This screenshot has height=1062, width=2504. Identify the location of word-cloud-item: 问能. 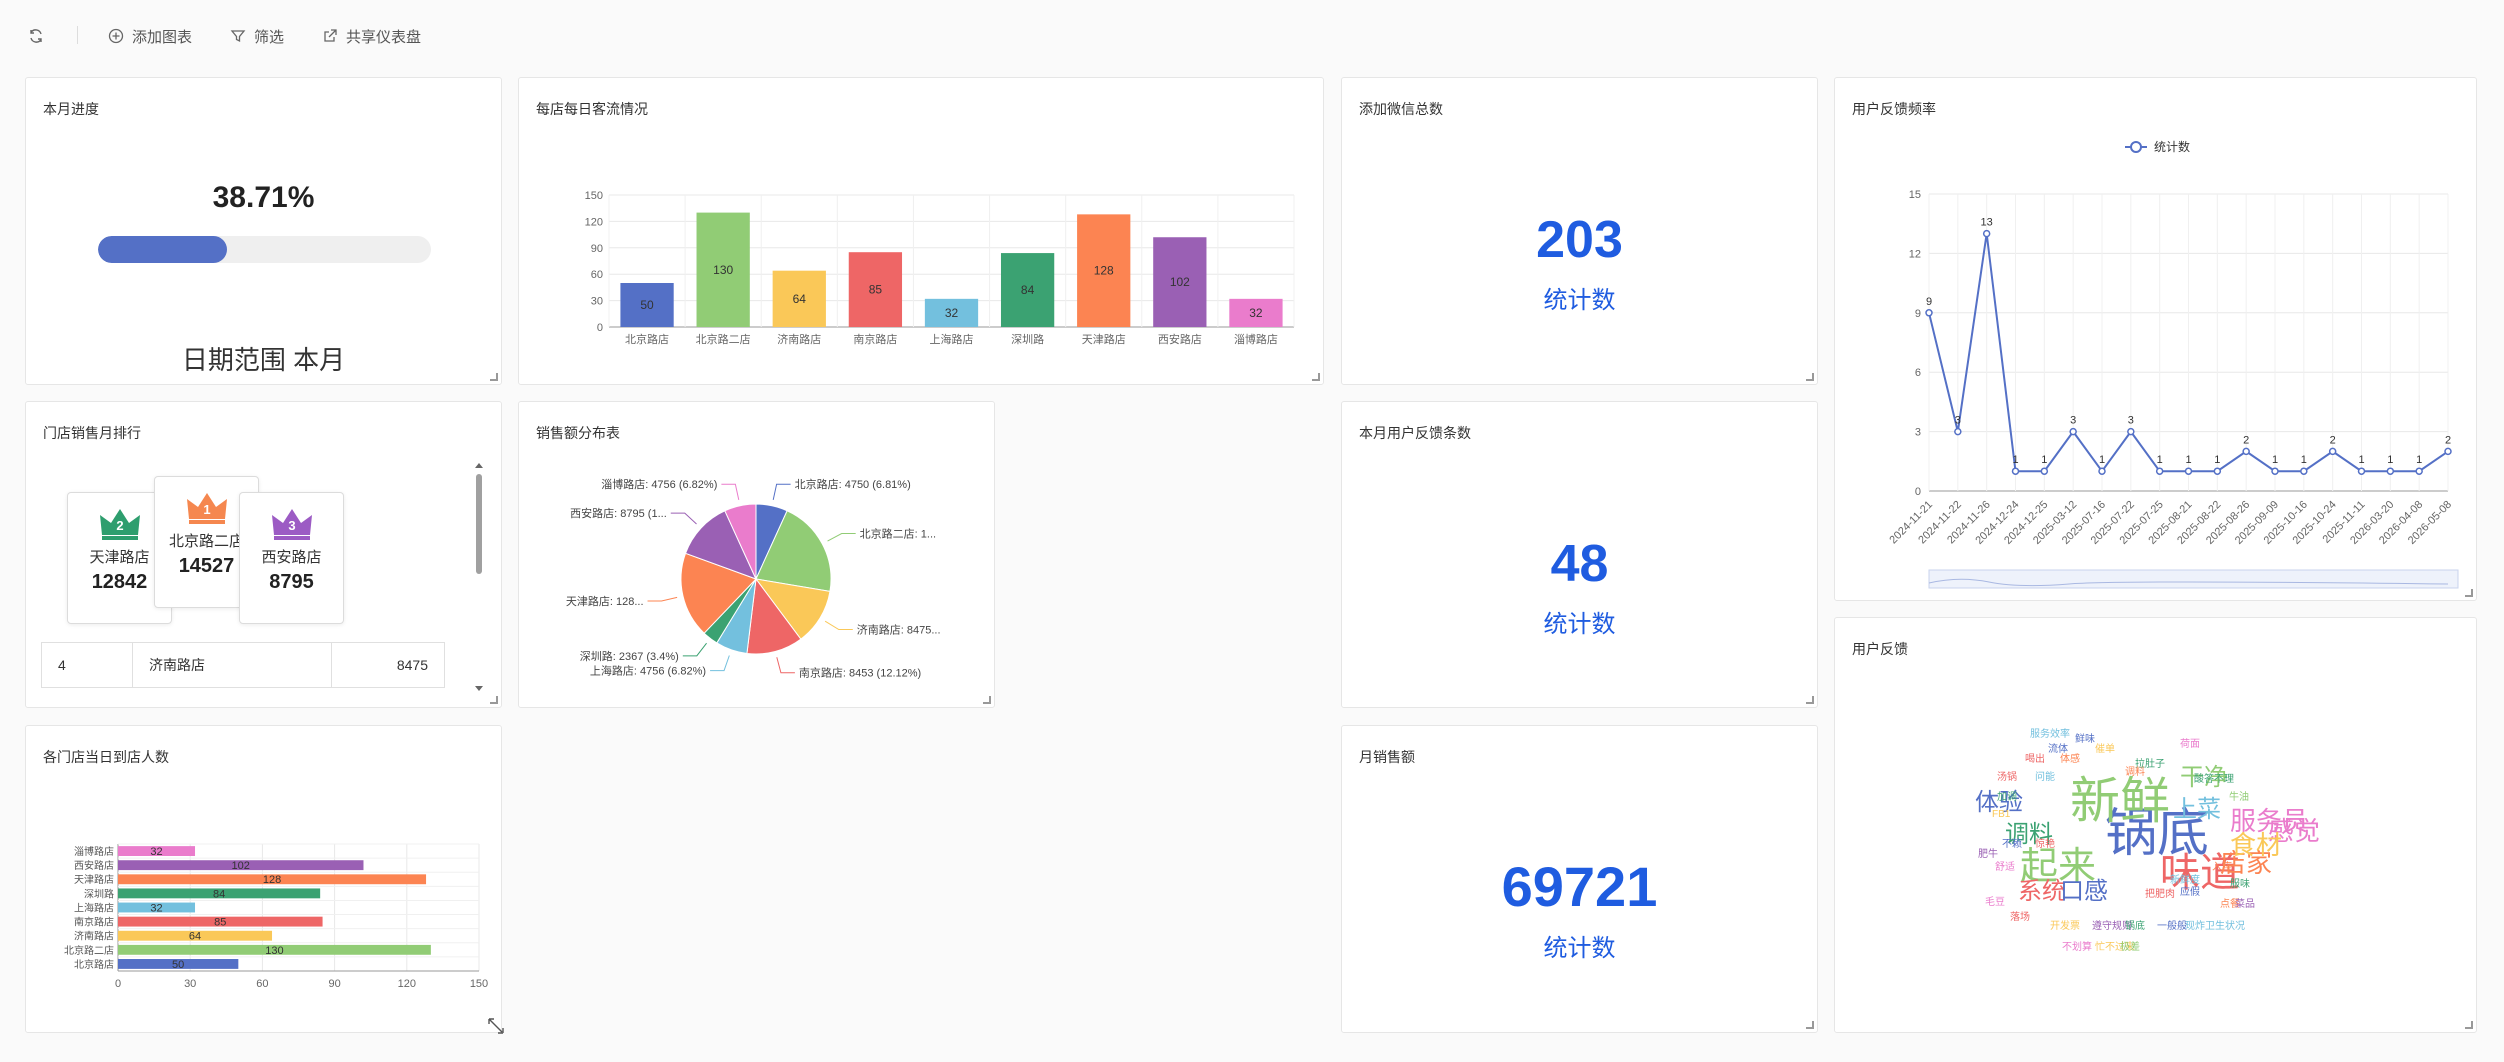
(2045, 777).